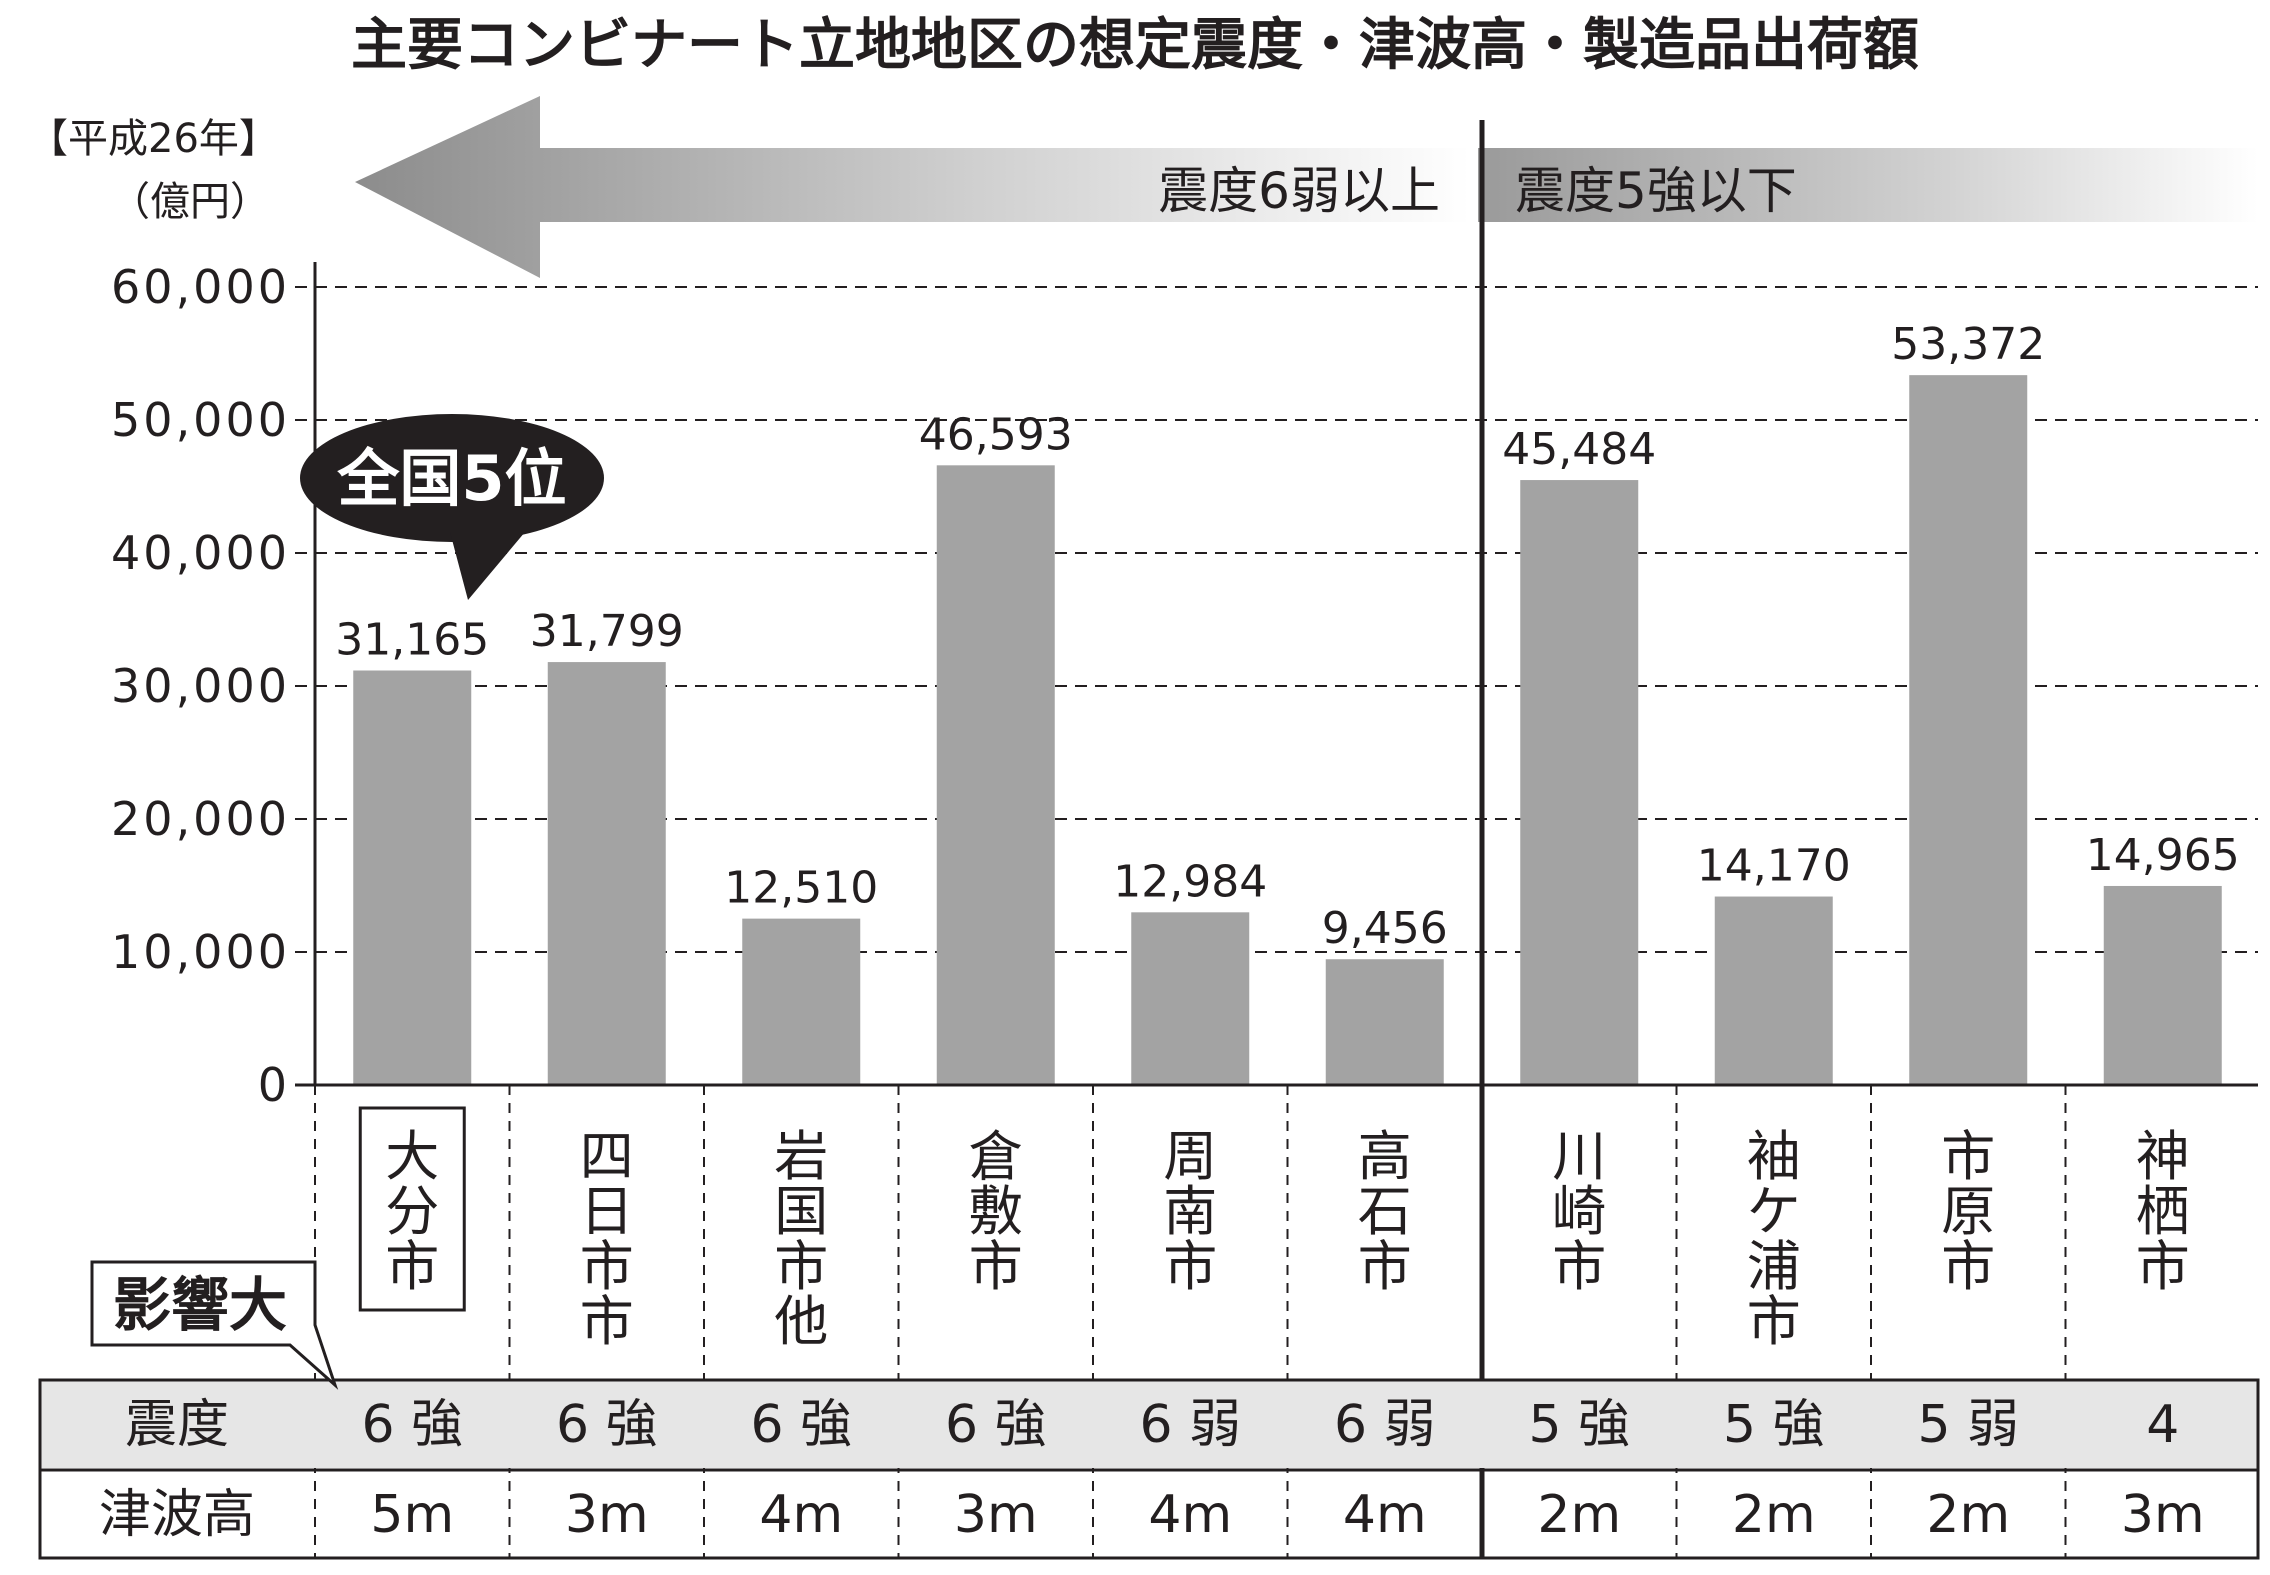 This screenshot has width=2270, height=1575. Describe the element at coordinates (1774, 1239) in the screenshot. I see `category-label: 袖ケ浦市` at that location.